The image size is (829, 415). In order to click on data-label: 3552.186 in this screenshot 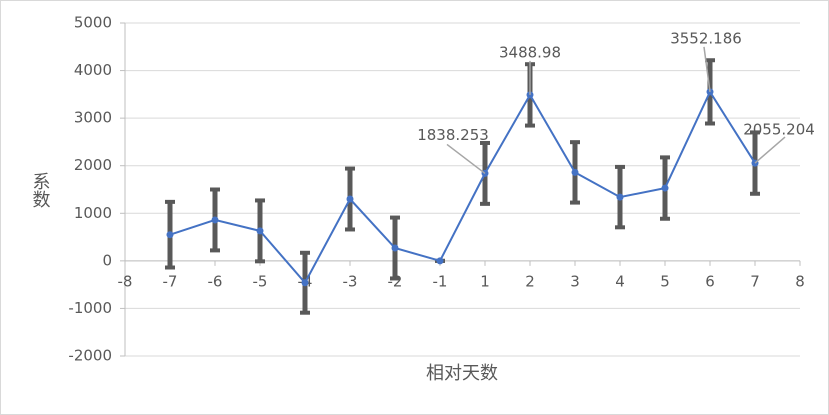, I will do `click(706, 38)`.